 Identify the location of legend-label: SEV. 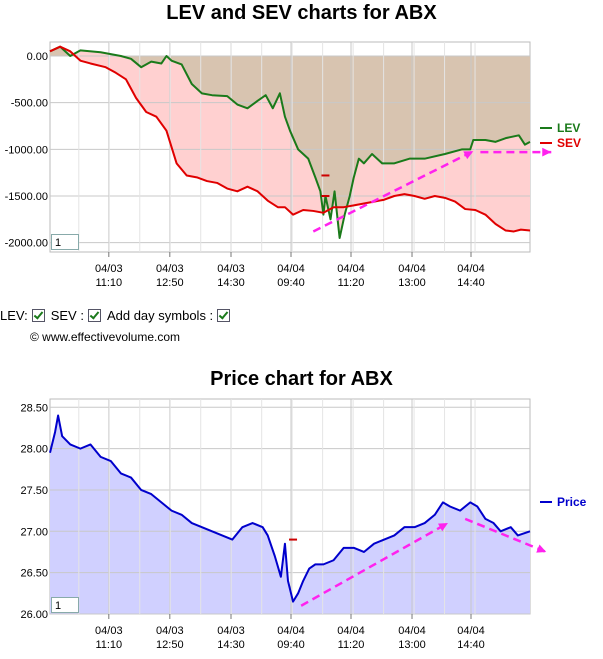
(569, 143).